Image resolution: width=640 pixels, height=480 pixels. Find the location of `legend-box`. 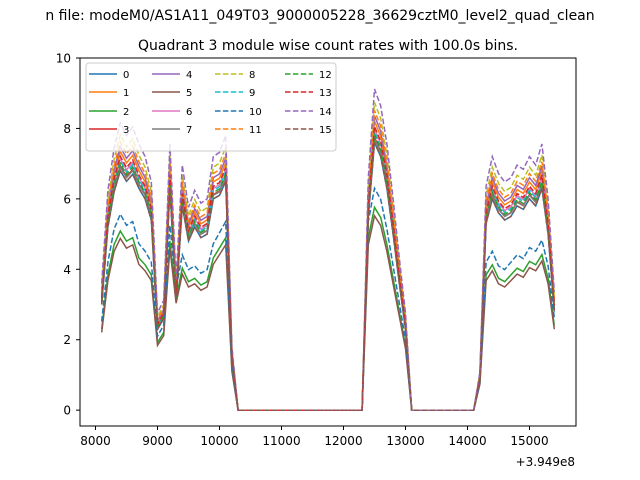

legend-box is located at coordinates (211, 107).